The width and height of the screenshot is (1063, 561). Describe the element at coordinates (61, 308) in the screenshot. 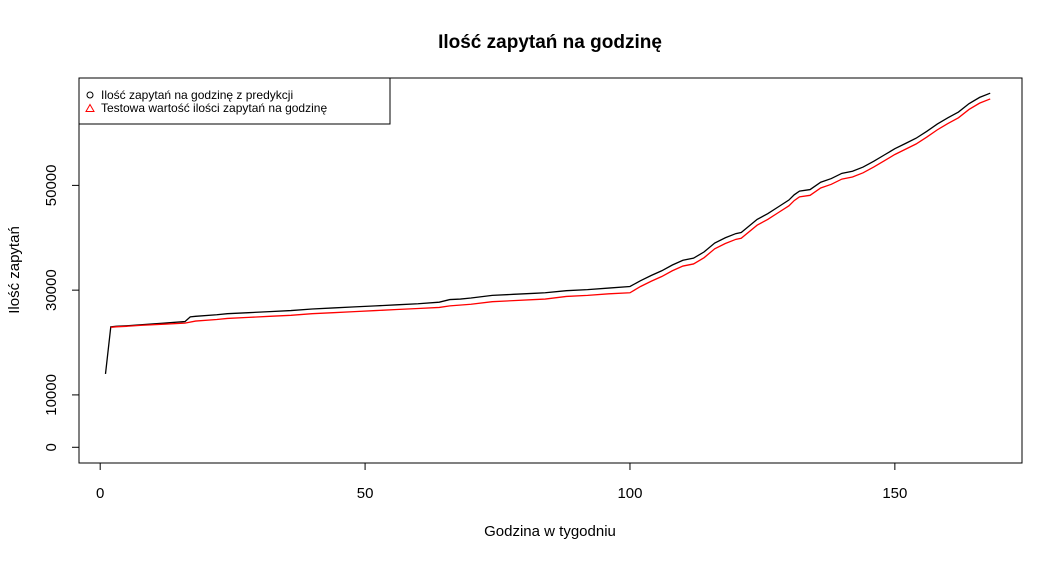

I see `y-axis: 0 10000 30000 50000` at that location.